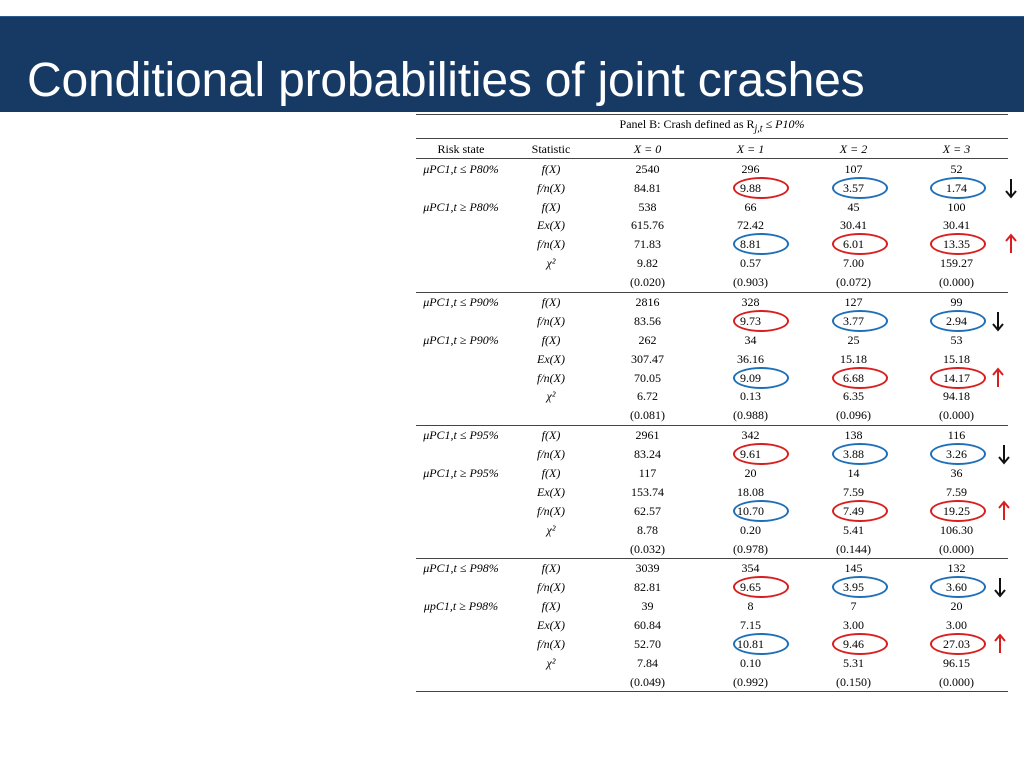  Describe the element at coordinates (461, 435) in the screenshot. I see `cell-risk: μPC1,t ≤ P95%` at that location.